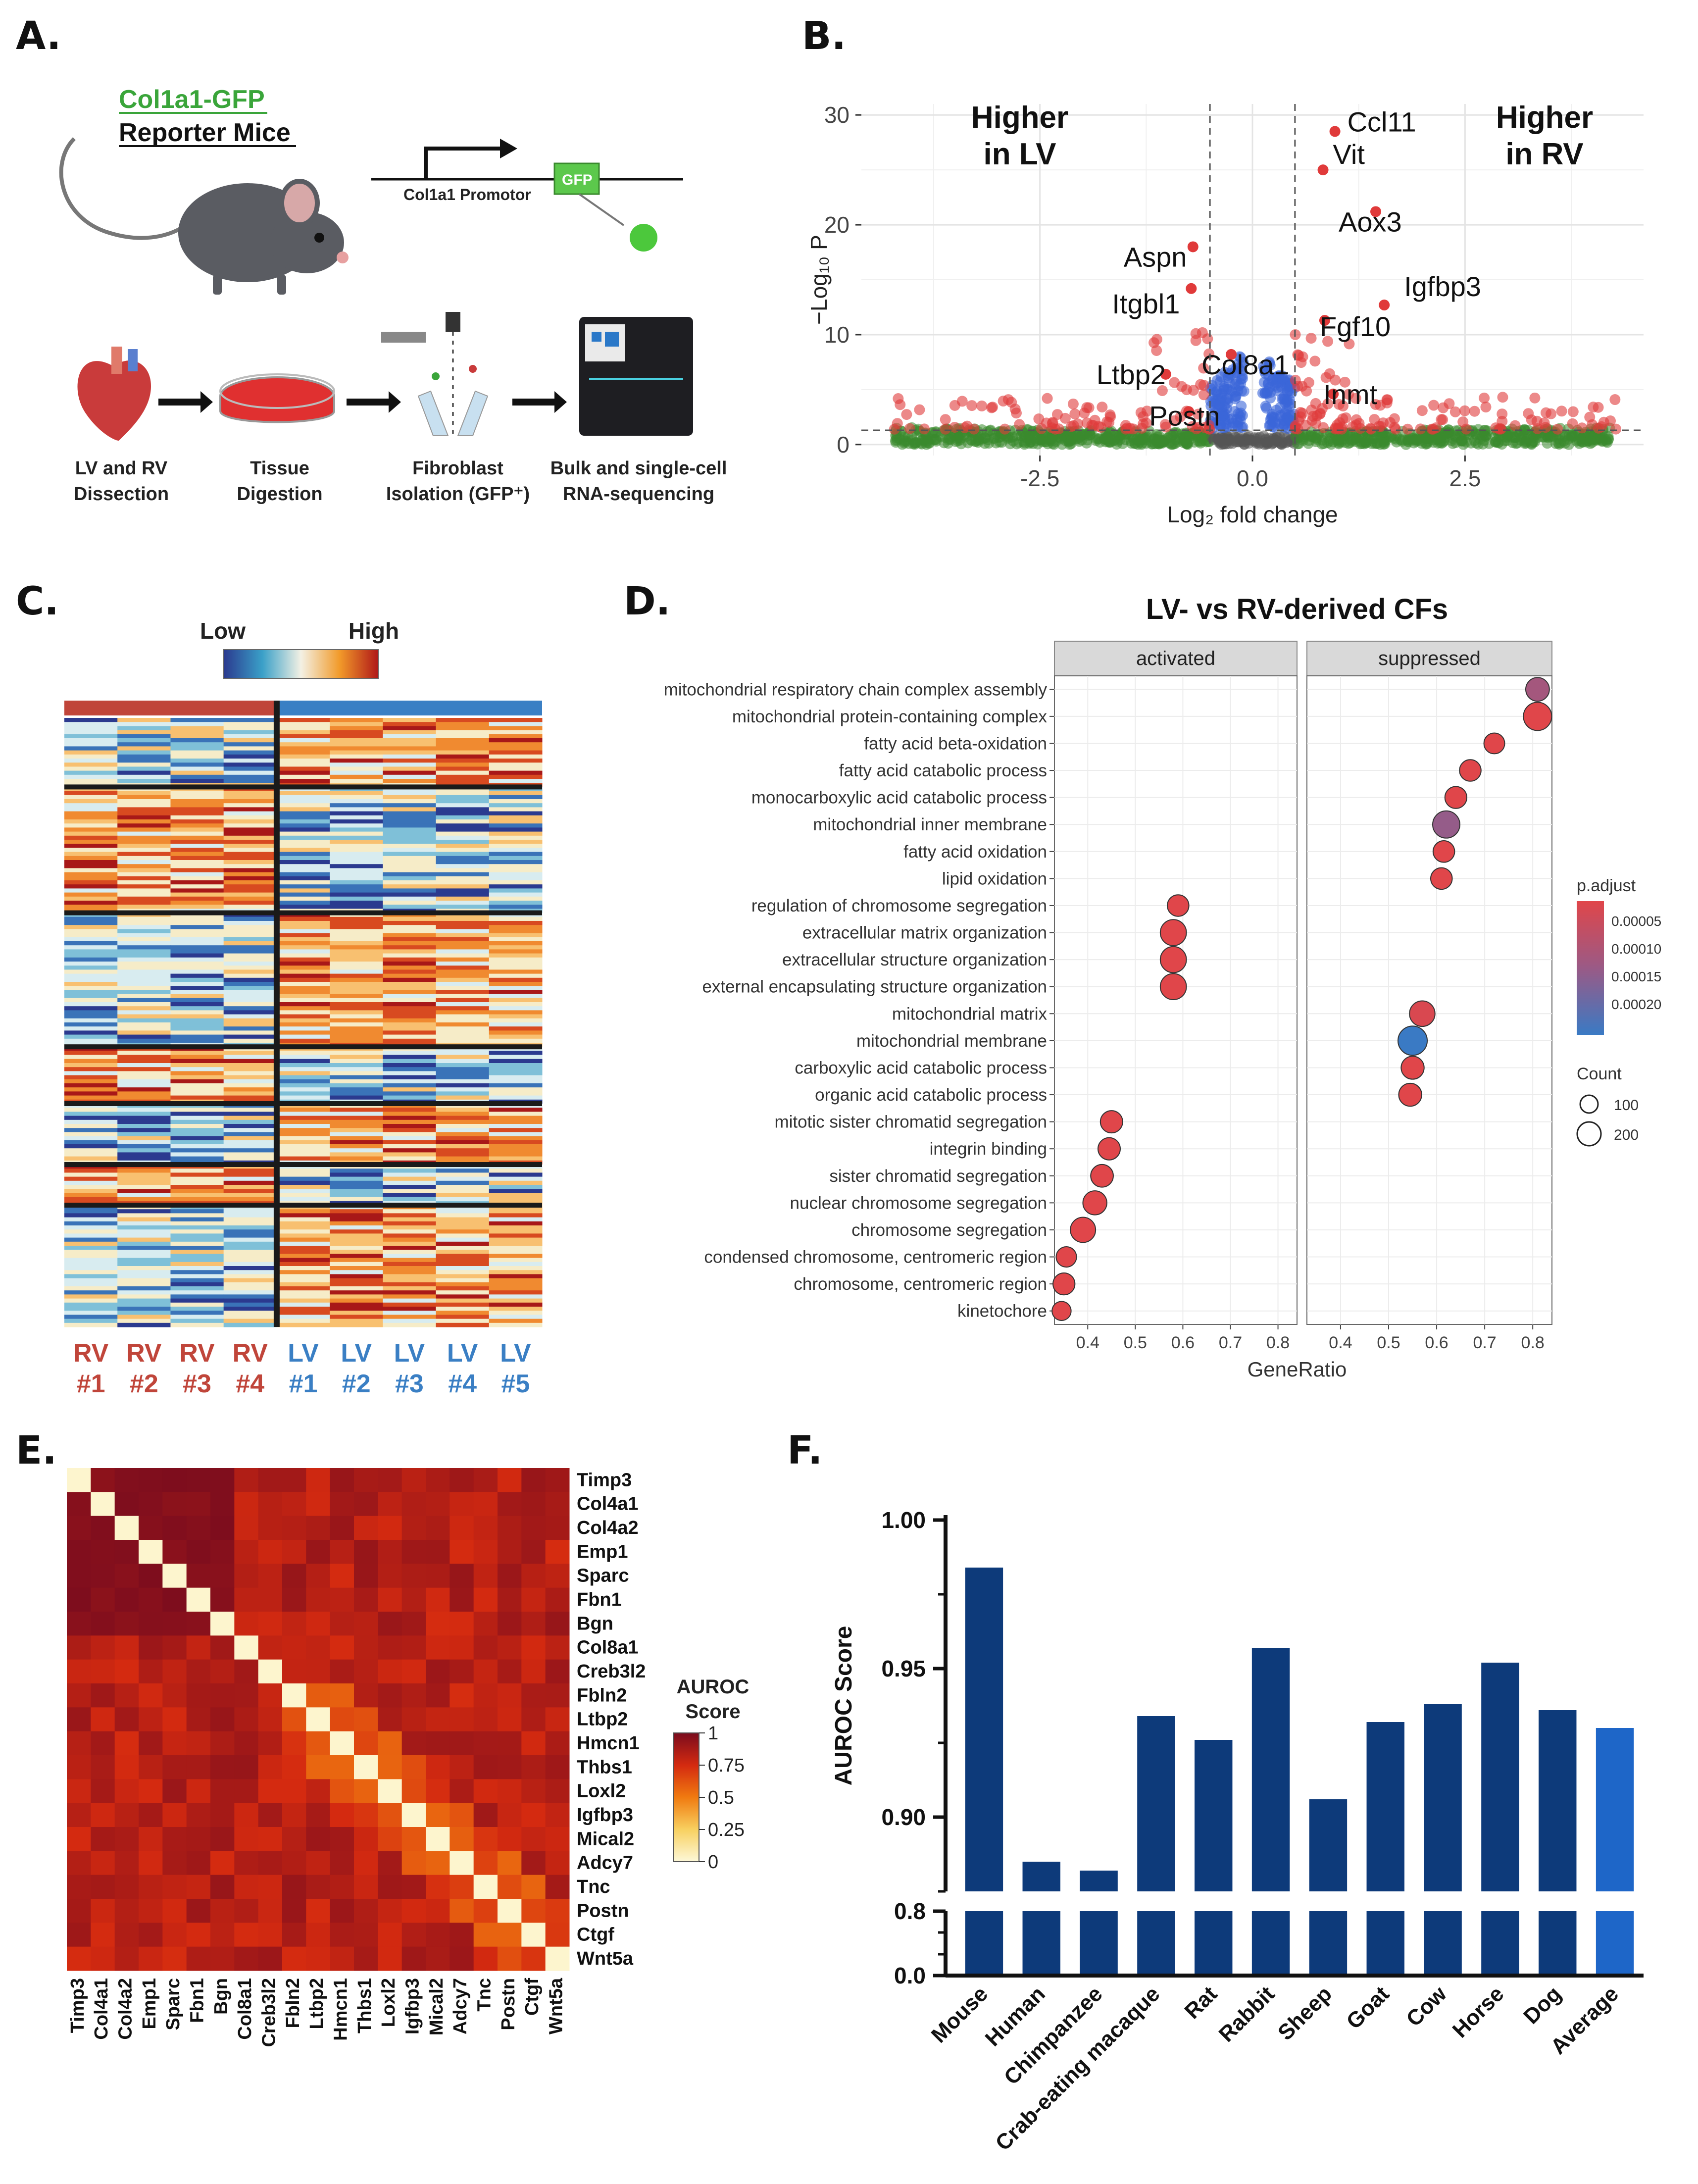  What do you see at coordinates (1385, 1943) in the screenshot?
I see `bar-lower-goat` at bounding box center [1385, 1943].